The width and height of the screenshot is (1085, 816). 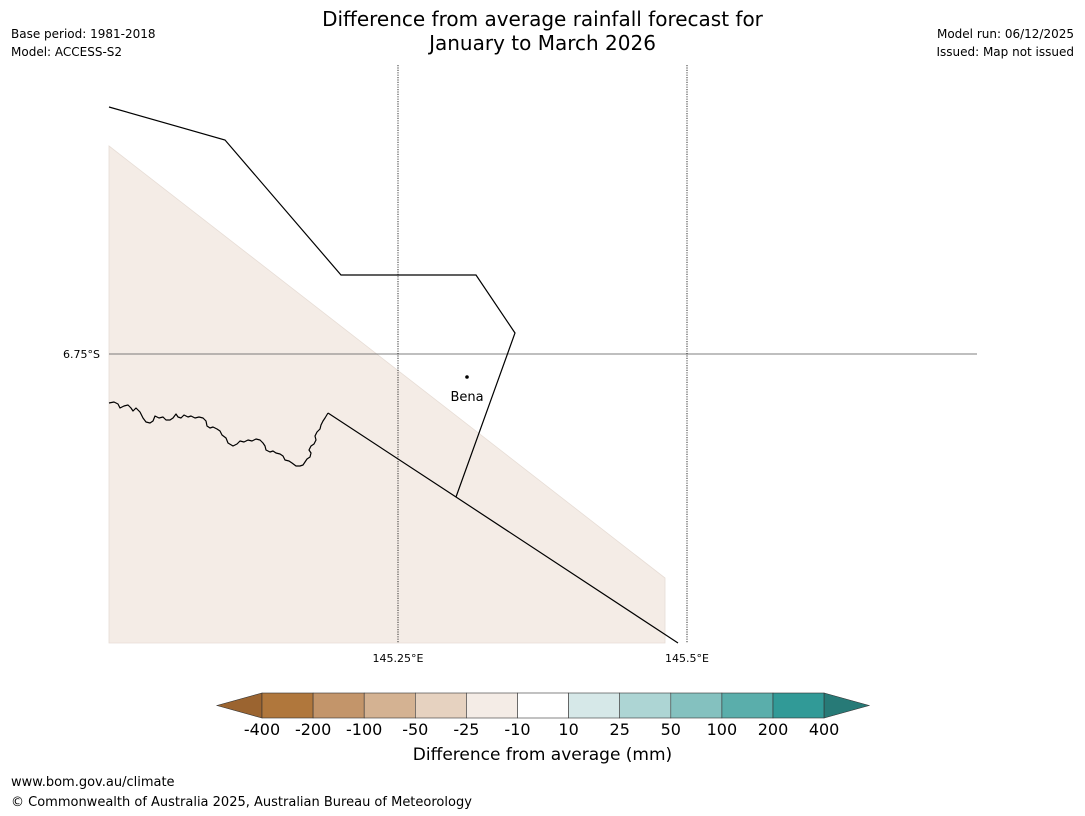 I want to click on colorbar-tick-label: 25, so click(x=619, y=729).